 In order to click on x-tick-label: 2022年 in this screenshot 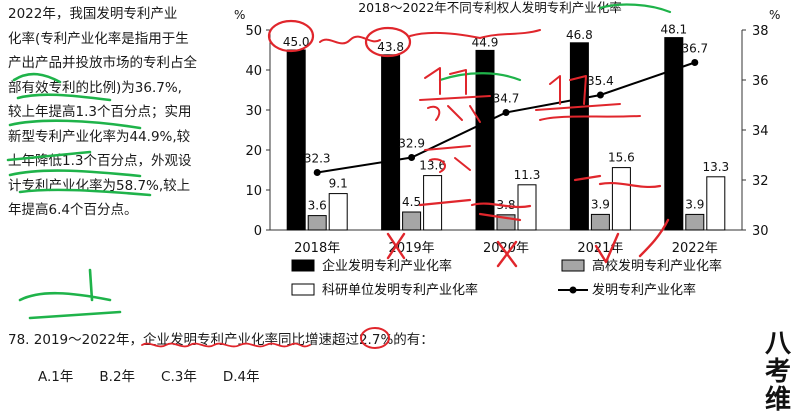, I will do `click(695, 248)`.